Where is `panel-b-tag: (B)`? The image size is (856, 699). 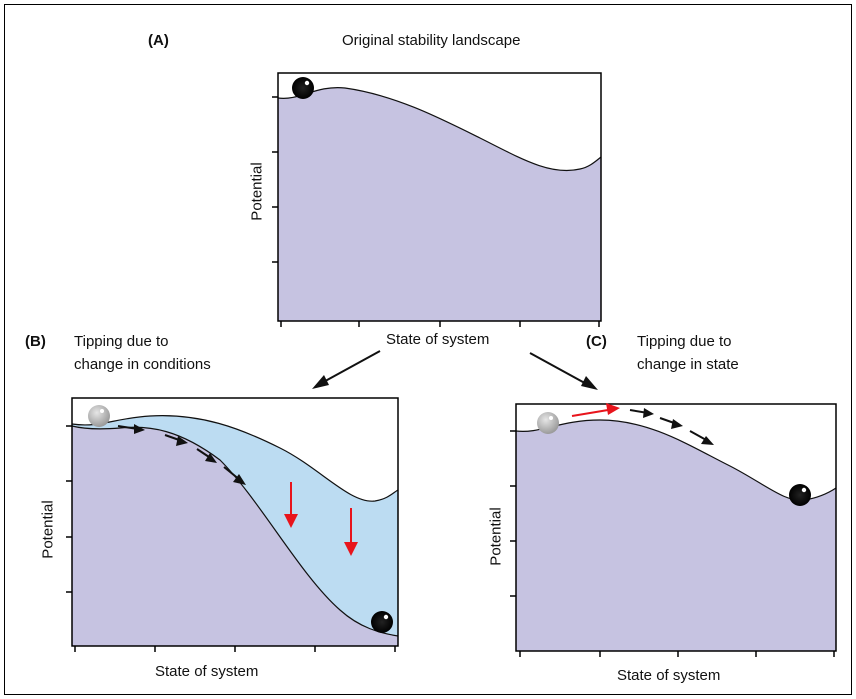
panel-b-tag: (B) is located at coordinates (35, 341).